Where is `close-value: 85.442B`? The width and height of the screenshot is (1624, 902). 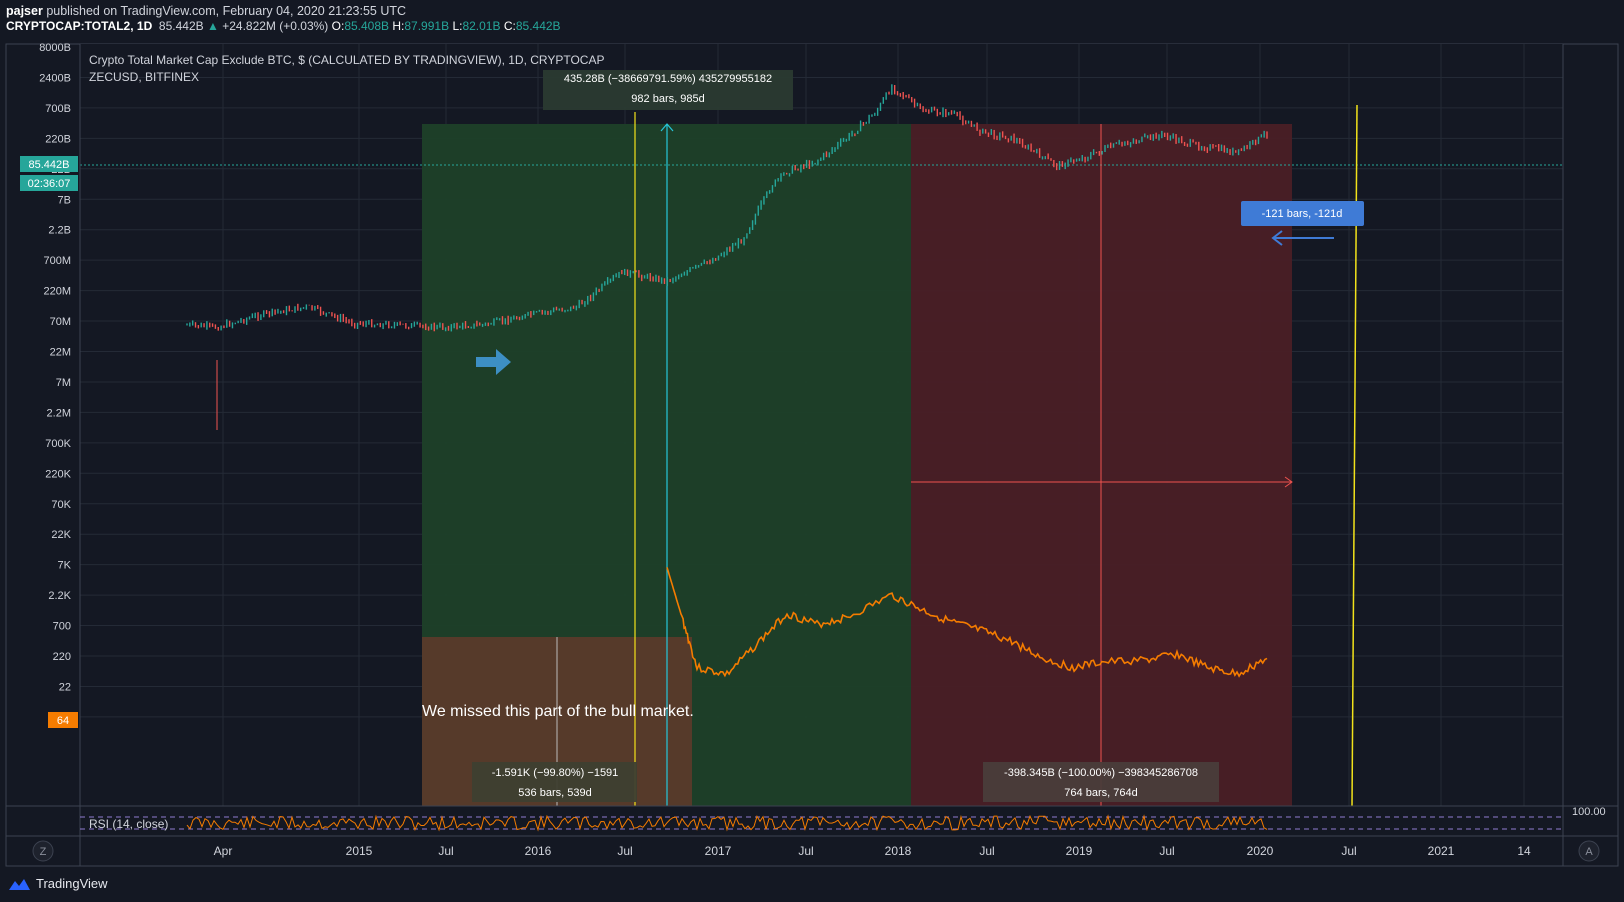 close-value: 85.442B is located at coordinates (538, 26).